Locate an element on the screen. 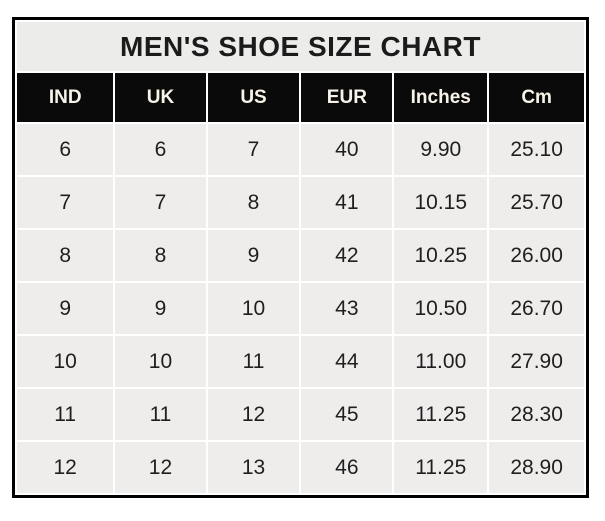 This screenshot has height=521, width=605. cell-inches: 10.50 is located at coordinates (441, 308).